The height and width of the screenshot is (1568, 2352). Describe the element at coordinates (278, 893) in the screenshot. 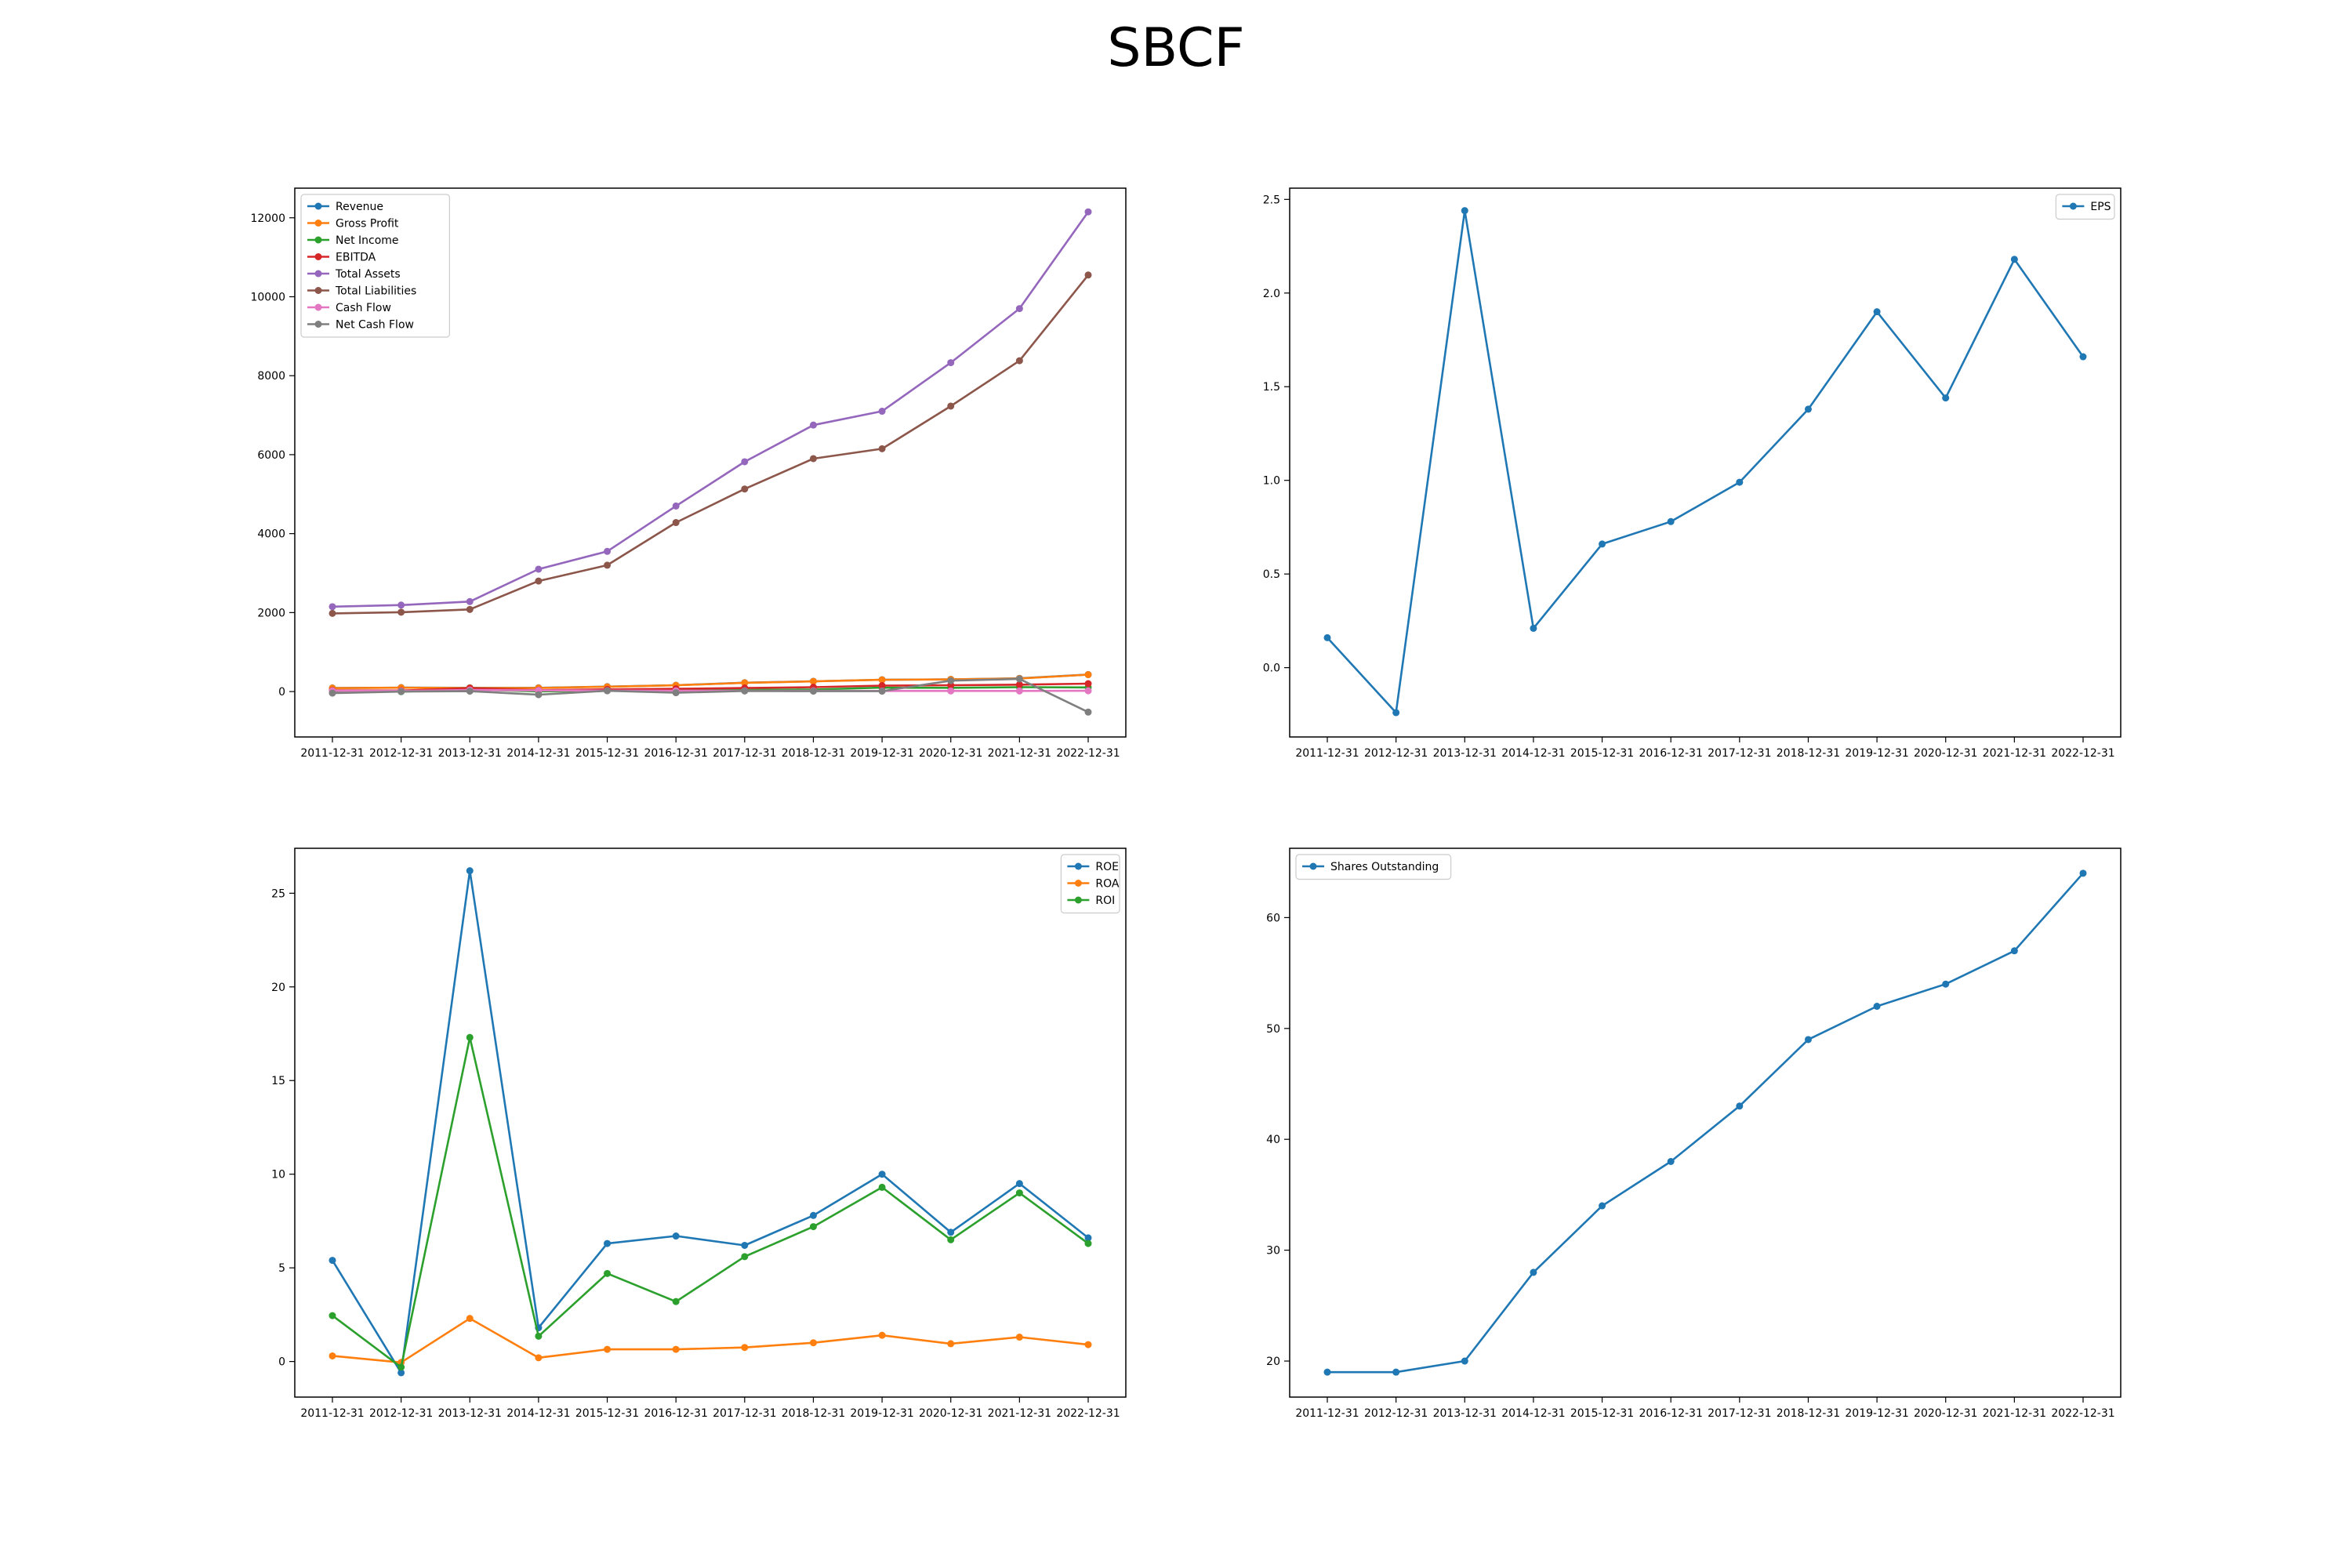

I see `y-tick-label: 25` at that location.